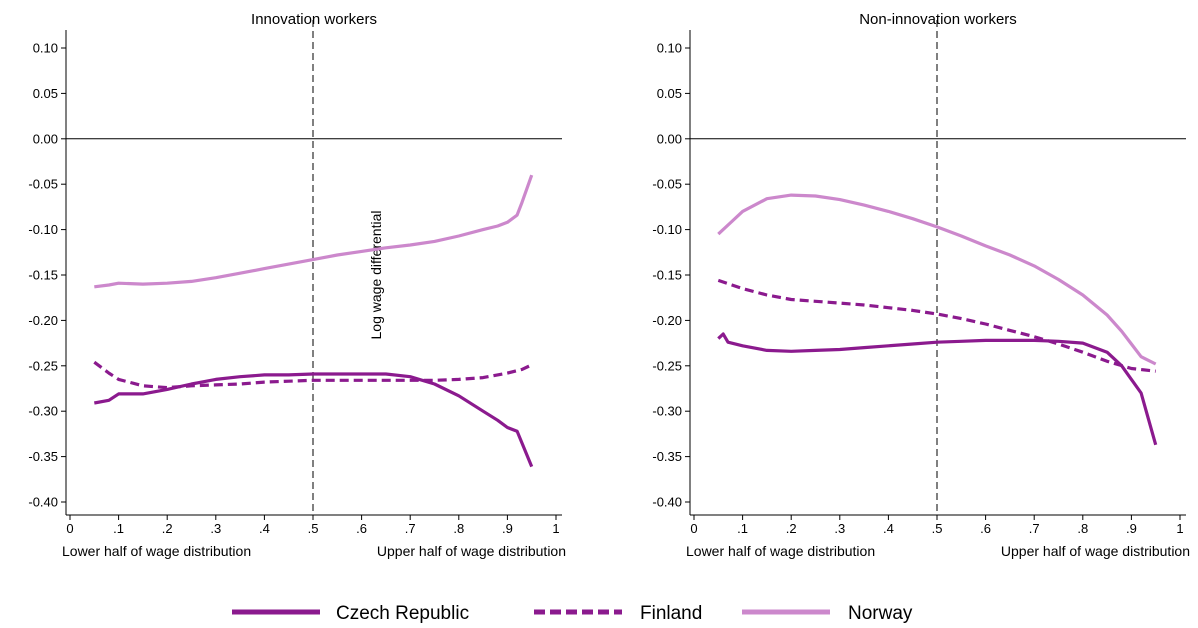  What do you see at coordinates (402, 613) in the screenshot?
I see `legend-label: Czech Republic` at bounding box center [402, 613].